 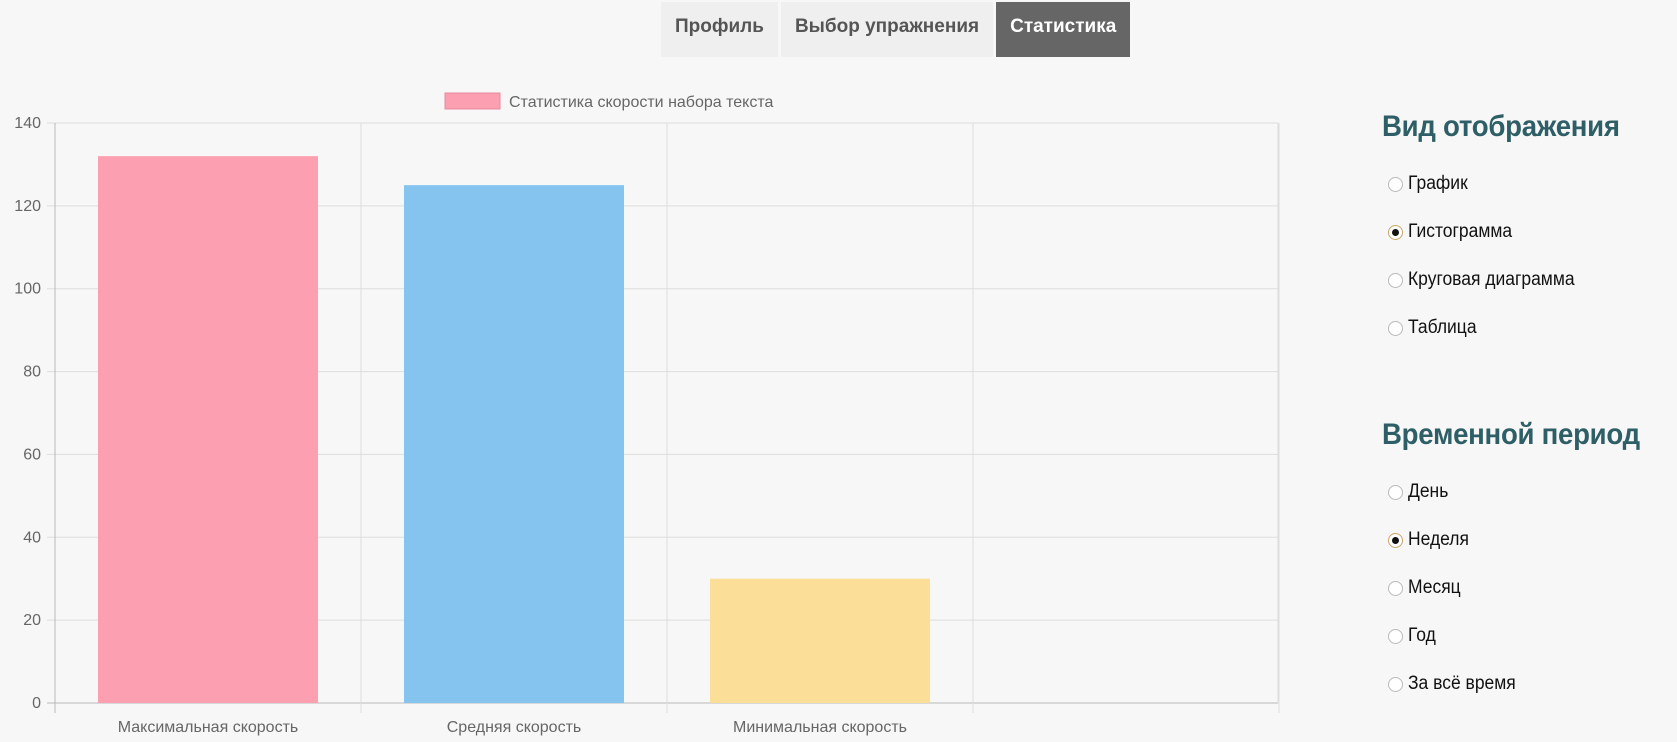 I want to click on time-period-title: Временной период, so click(x=1511, y=434).